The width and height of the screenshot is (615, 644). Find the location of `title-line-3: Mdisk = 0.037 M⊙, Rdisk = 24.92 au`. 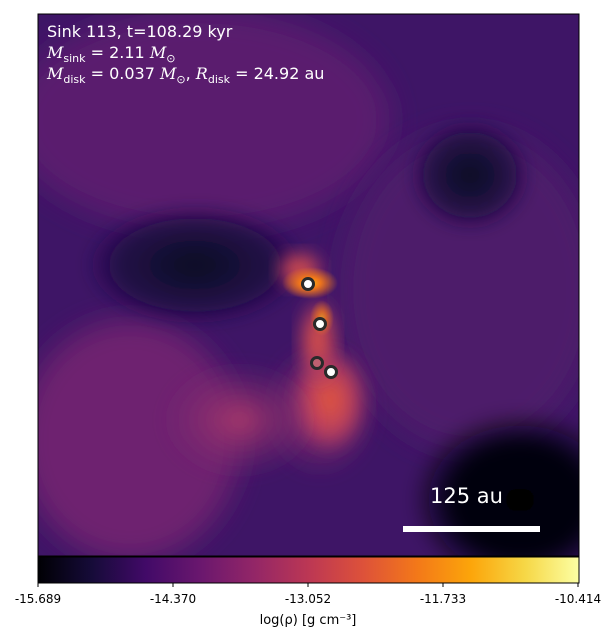

title-line-3: Mdisk = 0.037 M⊙, Rdisk = 24.92 au is located at coordinates (186, 75).